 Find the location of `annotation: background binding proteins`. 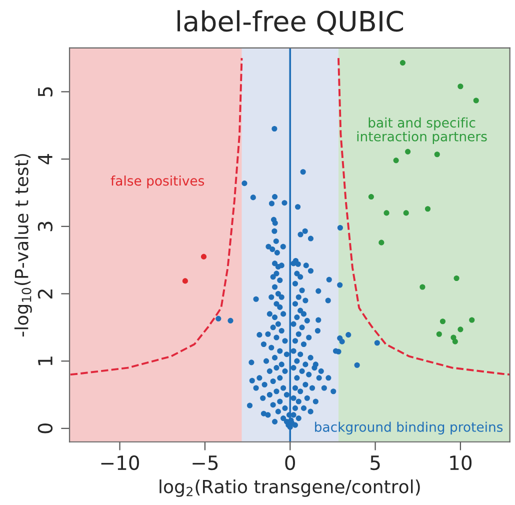

annotation: background binding proteins is located at coordinates (409, 428).